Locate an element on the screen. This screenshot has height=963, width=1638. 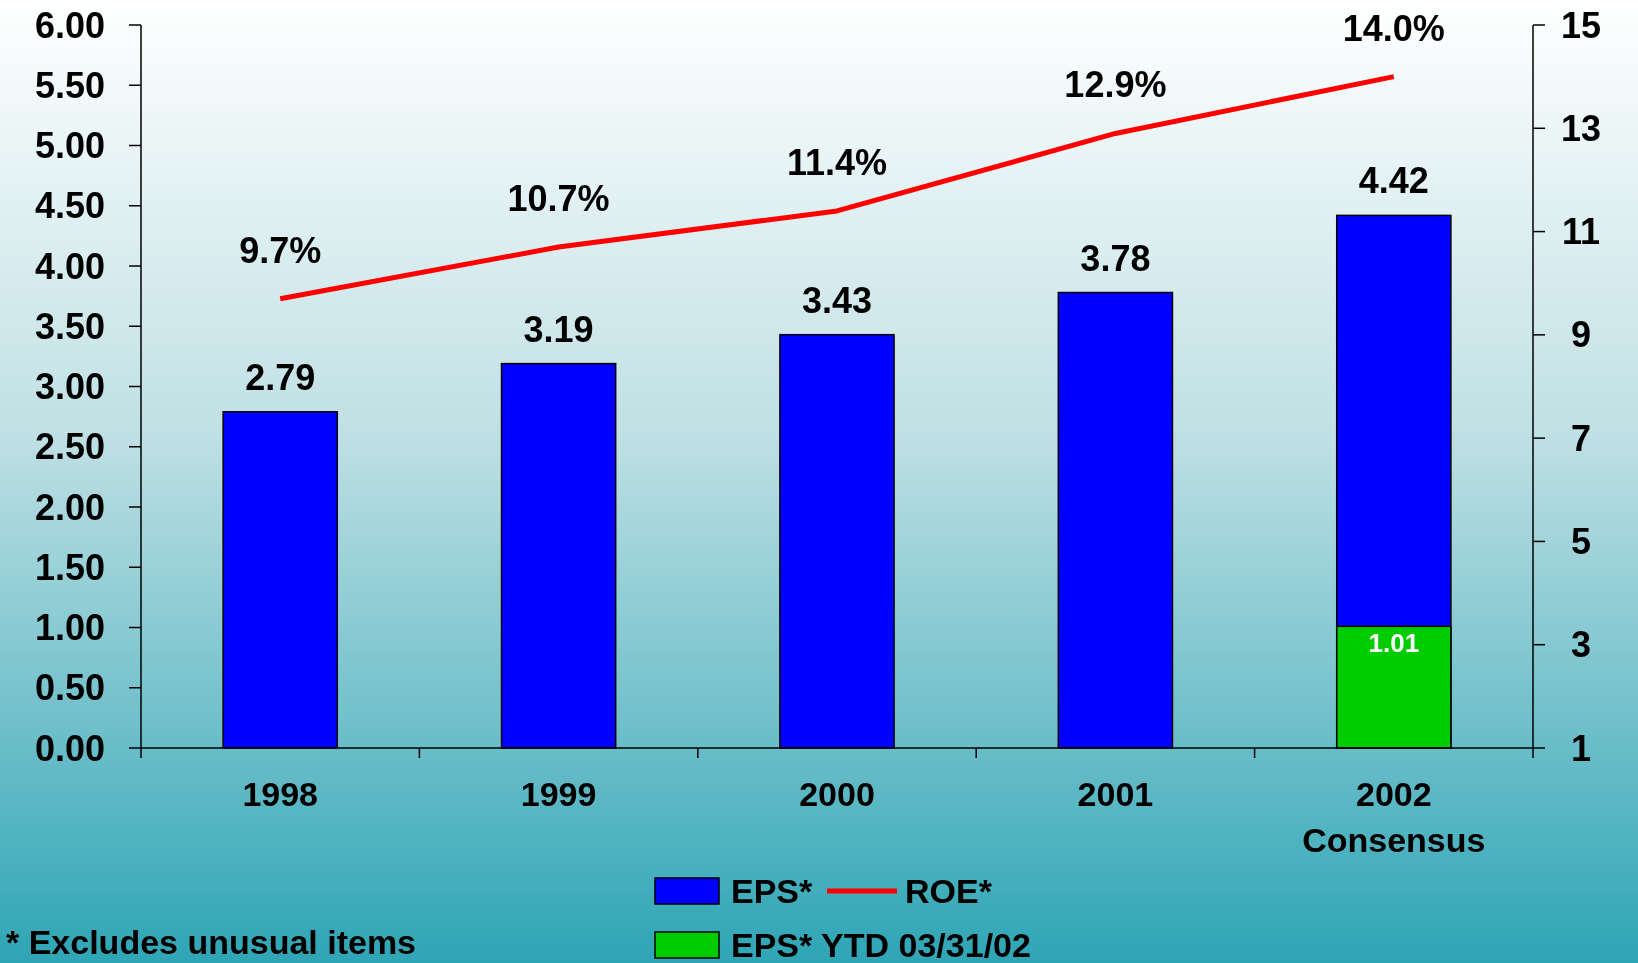
y-tick-label: 0.00 is located at coordinates (69, 748).